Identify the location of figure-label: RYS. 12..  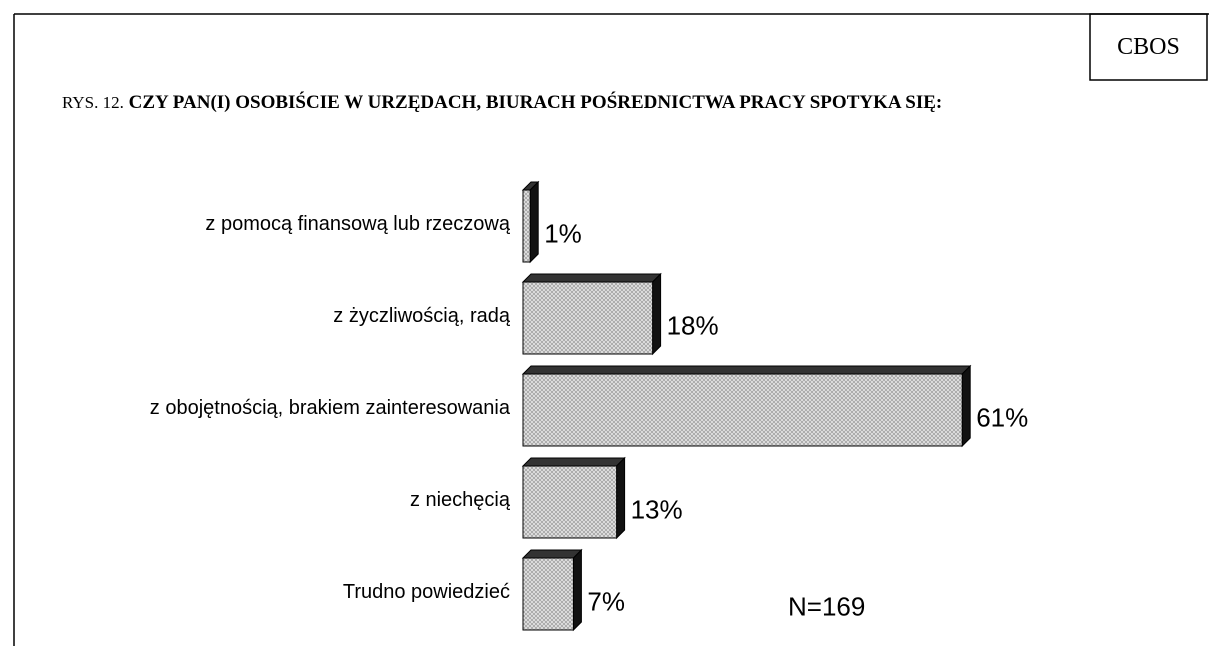
(93, 102).